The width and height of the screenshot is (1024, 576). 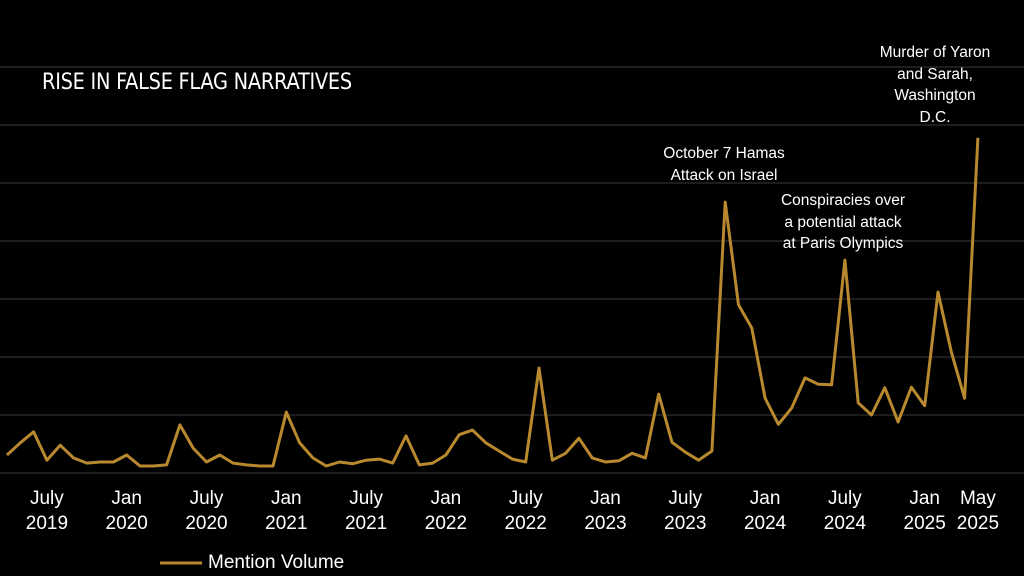 I want to click on x-tick-label: July 2019, so click(x=47, y=511).